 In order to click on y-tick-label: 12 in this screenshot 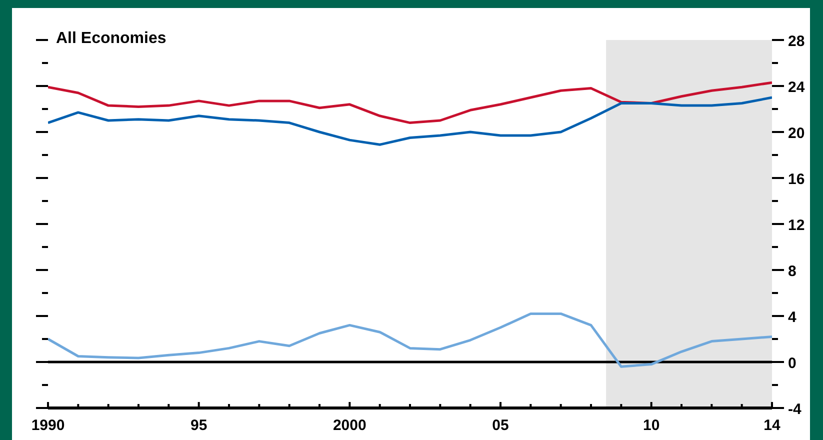, I will do `click(796, 225)`.